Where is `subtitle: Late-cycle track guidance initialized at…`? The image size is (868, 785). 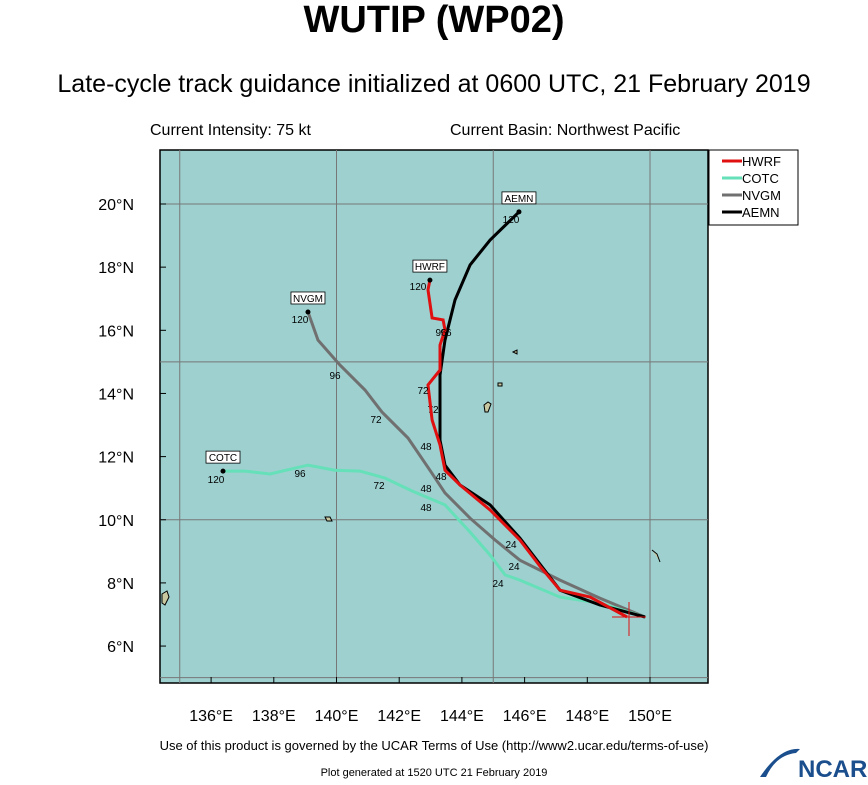
subtitle: Late-cycle track guidance initialized at… is located at coordinates (433, 84).